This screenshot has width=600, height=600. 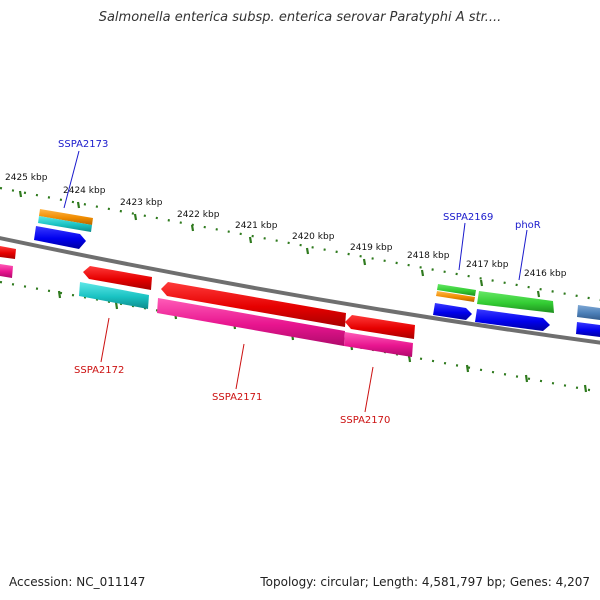 I want to click on accession-text: Accession: NC_011147, so click(x=77, y=582).